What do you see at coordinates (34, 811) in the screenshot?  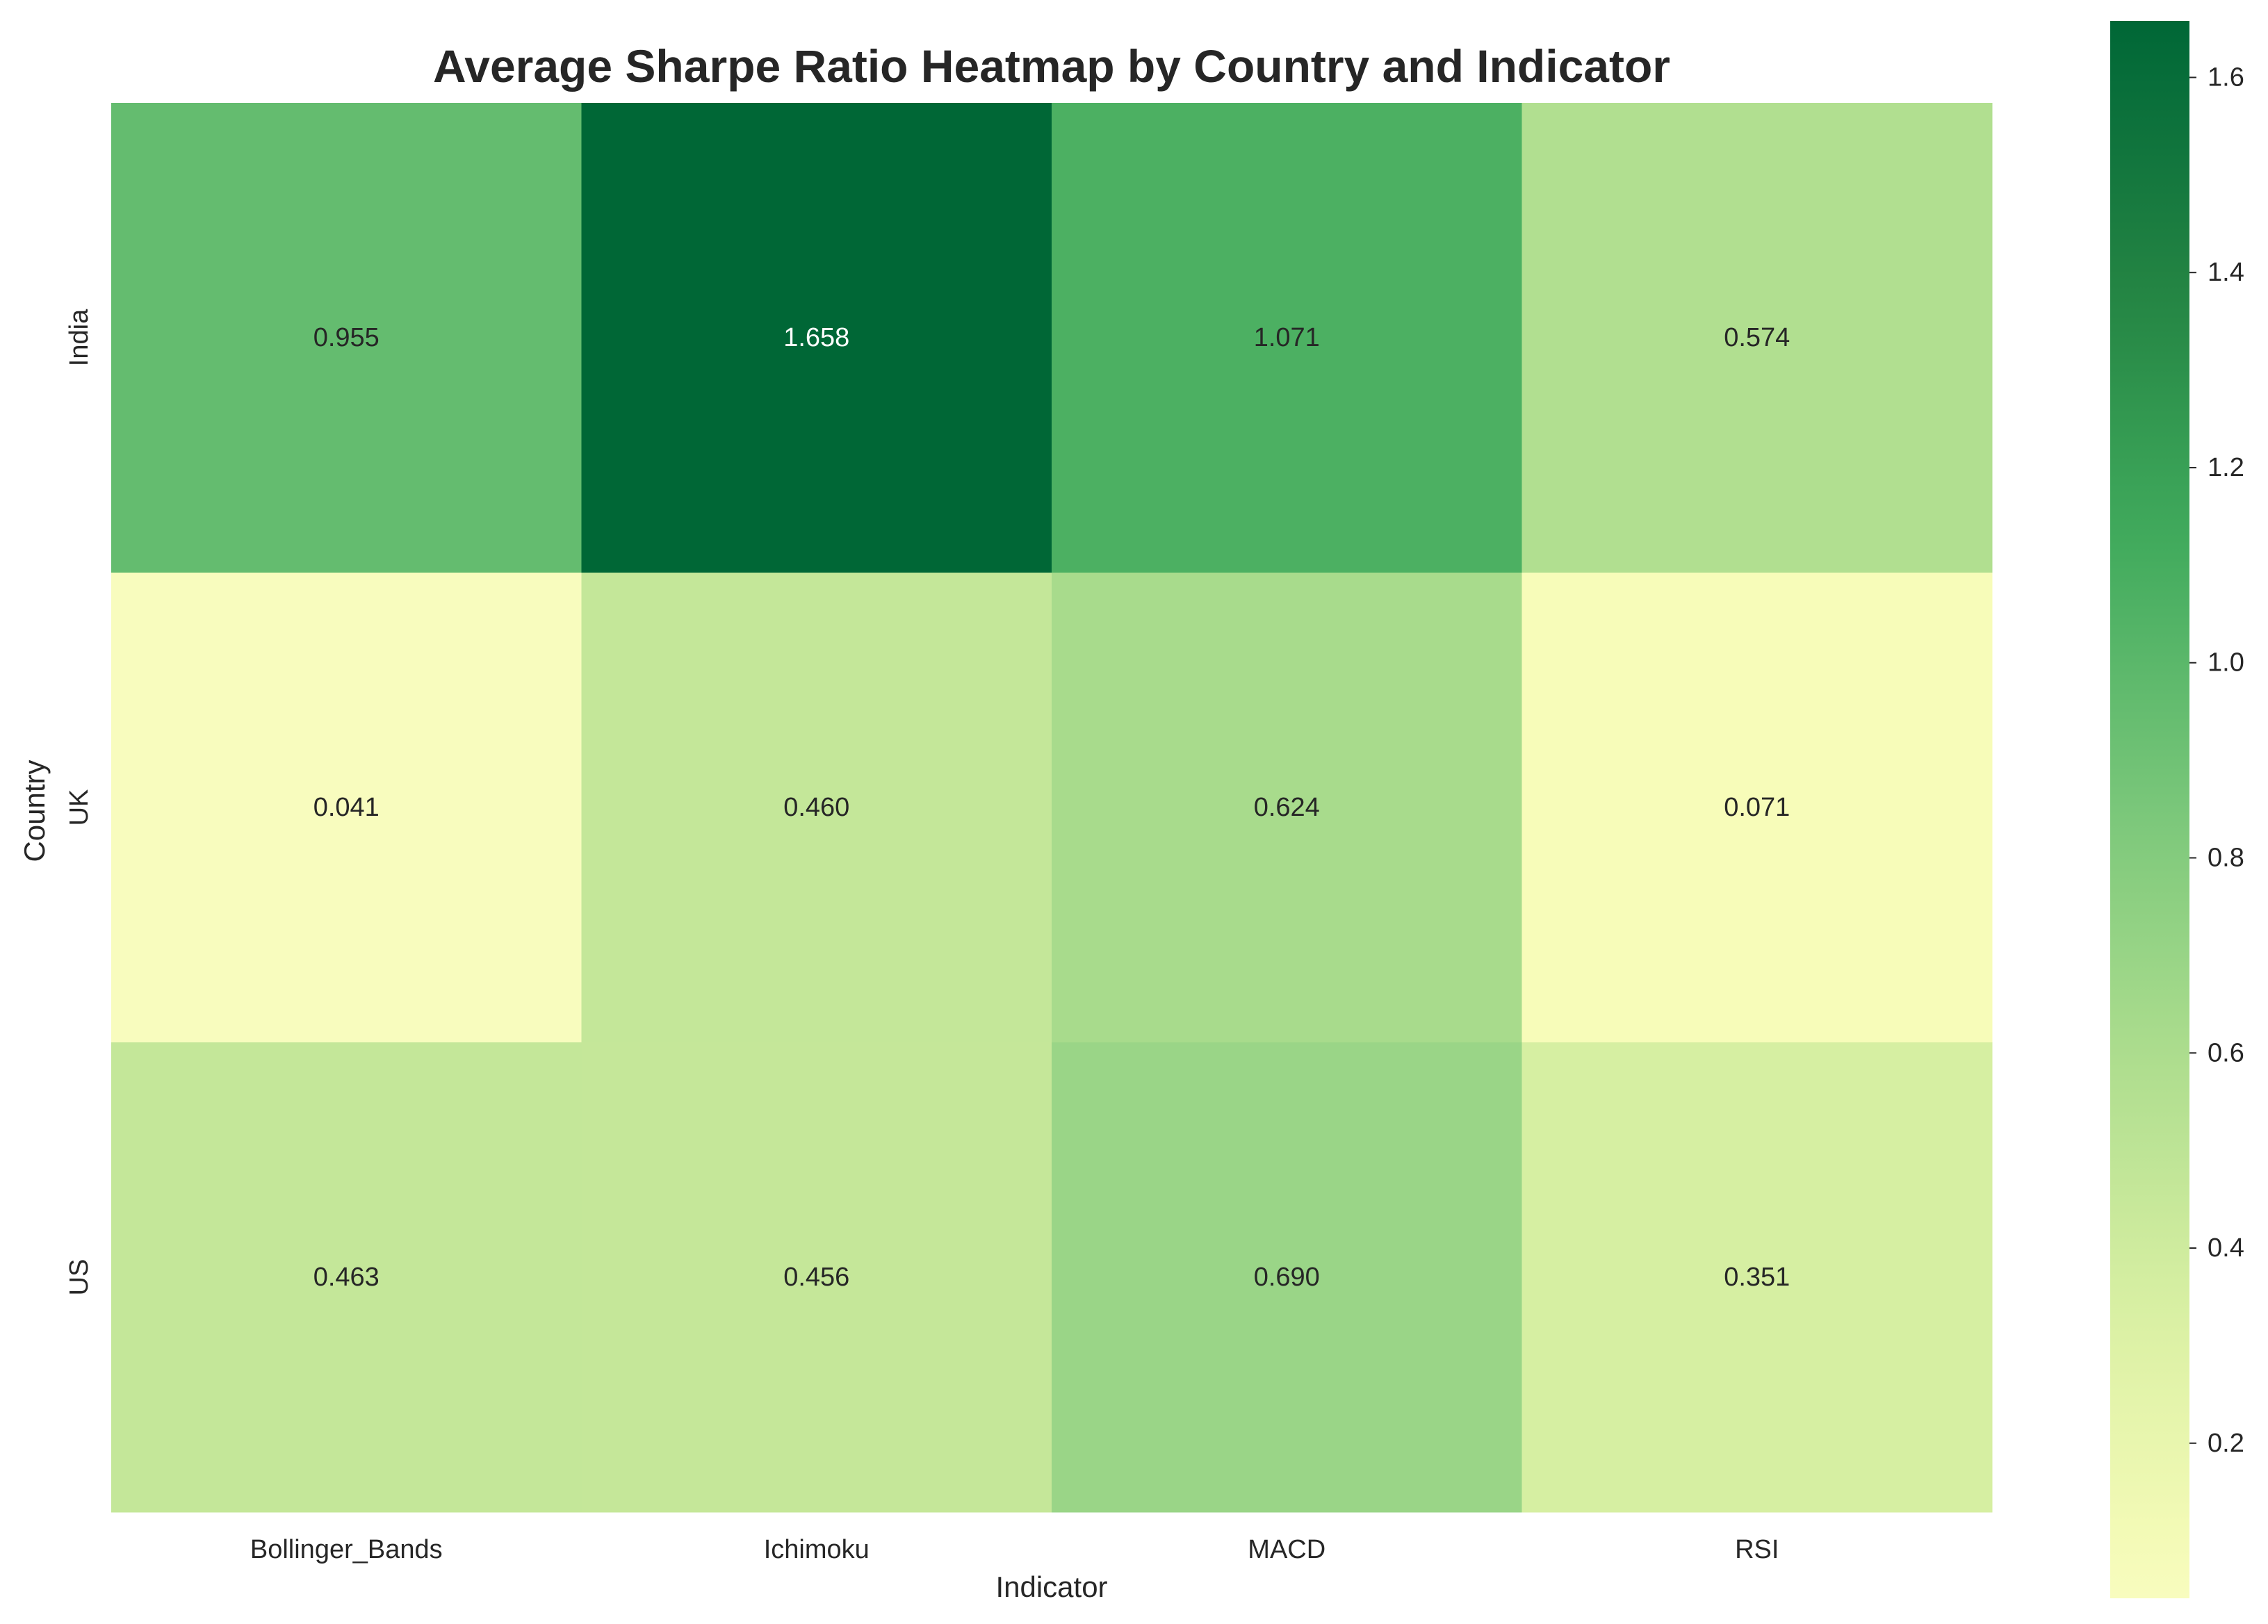 I see `y-axis-label: Country` at bounding box center [34, 811].